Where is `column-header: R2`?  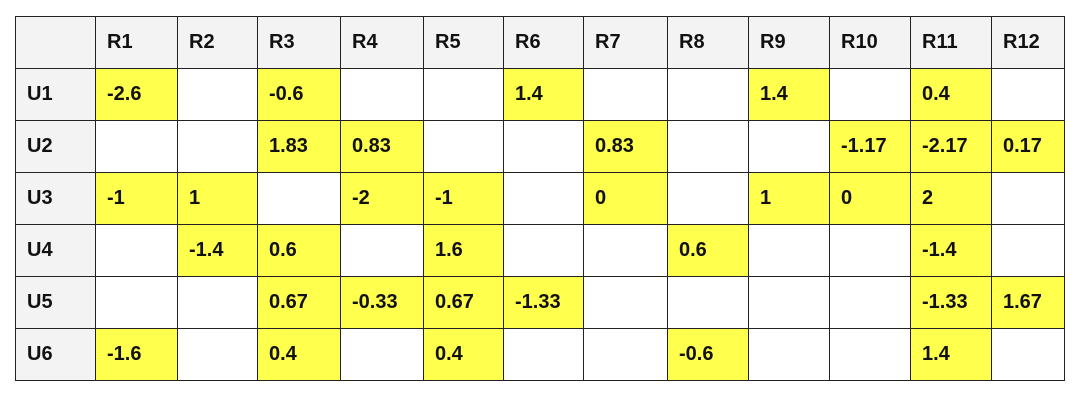 column-header: R2 is located at coordinates (217, 42).